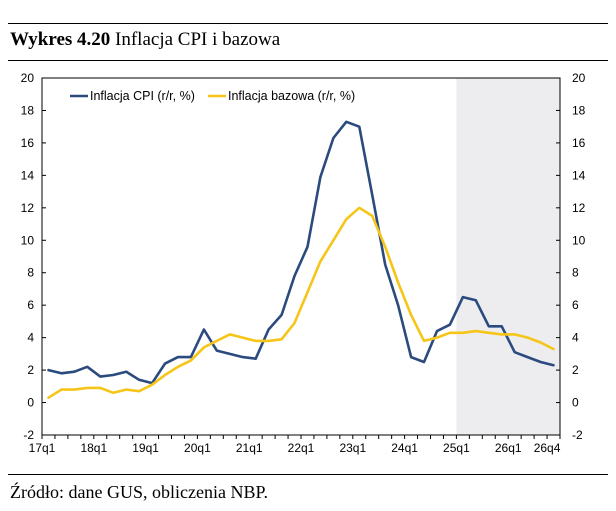 Image resolution: width=616 pixels, height=511 pixels. I want to click on bottom-rule, so click(308, 474).